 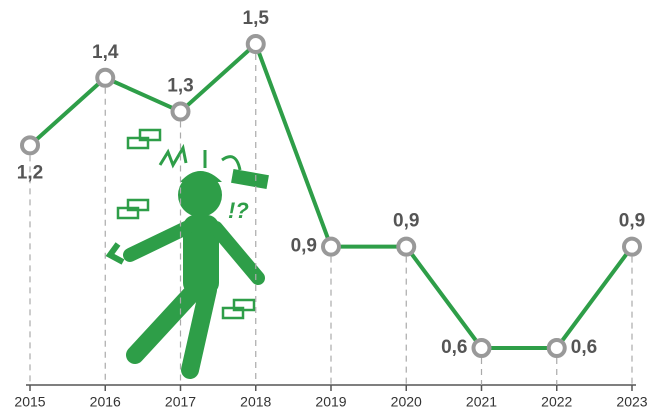 I want to click on data-label: 1,2, so click(x=30, y=172).